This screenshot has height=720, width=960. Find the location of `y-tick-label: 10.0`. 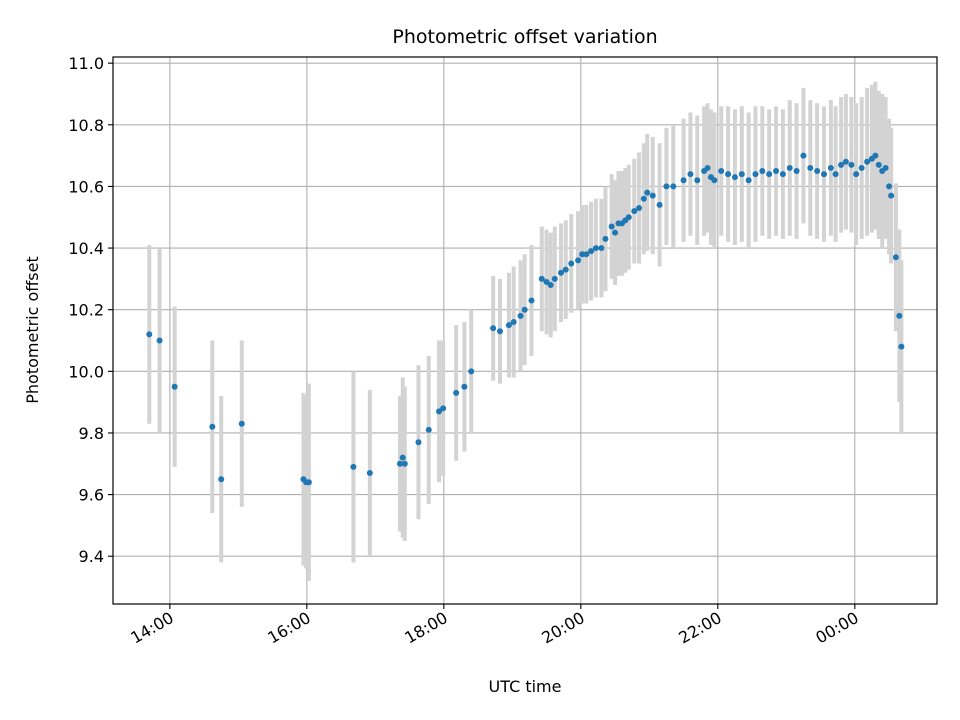

y-tick-label: 10.0 is located at coordinates (86, 371).